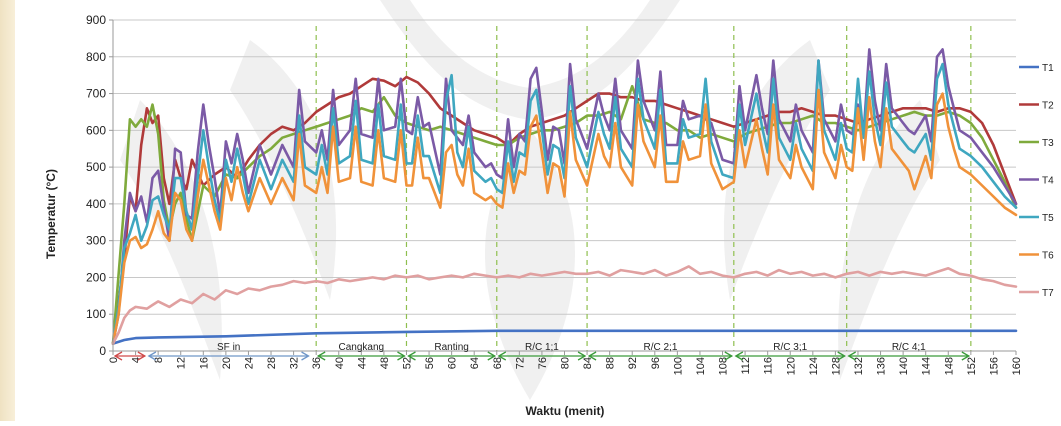  What do you see at coordinates (475, 363) in the screenshot?
I see `x-tick-label-64: 64` at bounding box center [475, 363].